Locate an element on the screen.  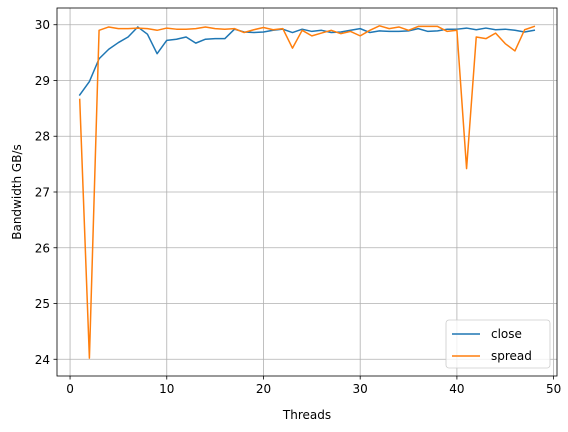
legend-label-close: close is located at coordinates (506, 334).